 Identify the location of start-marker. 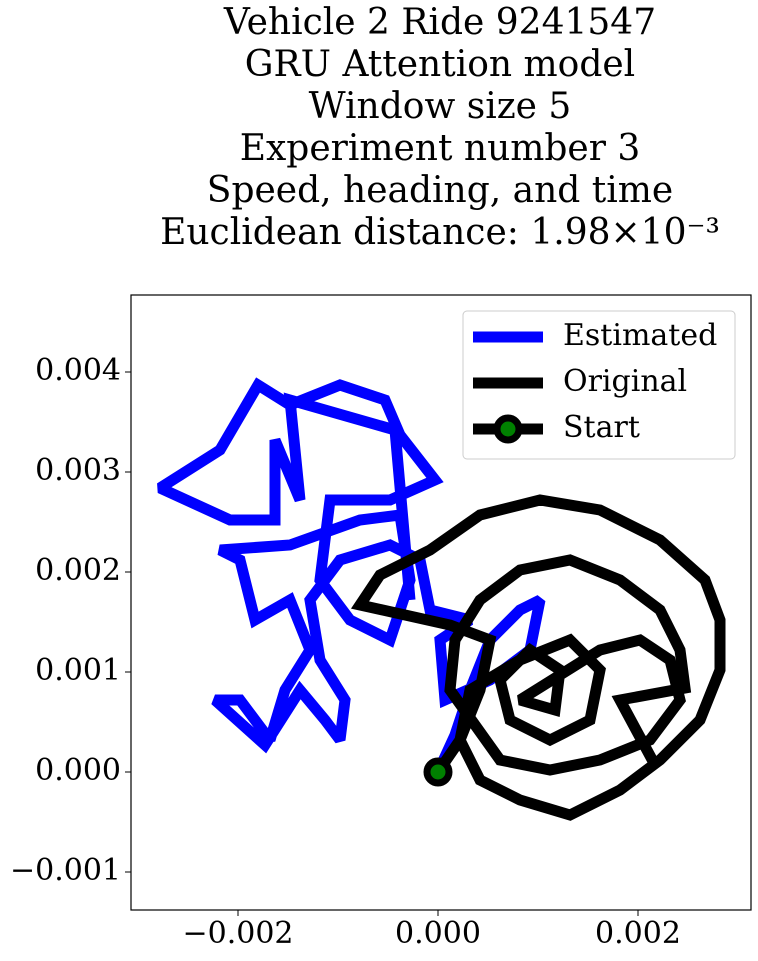
(438, 772).